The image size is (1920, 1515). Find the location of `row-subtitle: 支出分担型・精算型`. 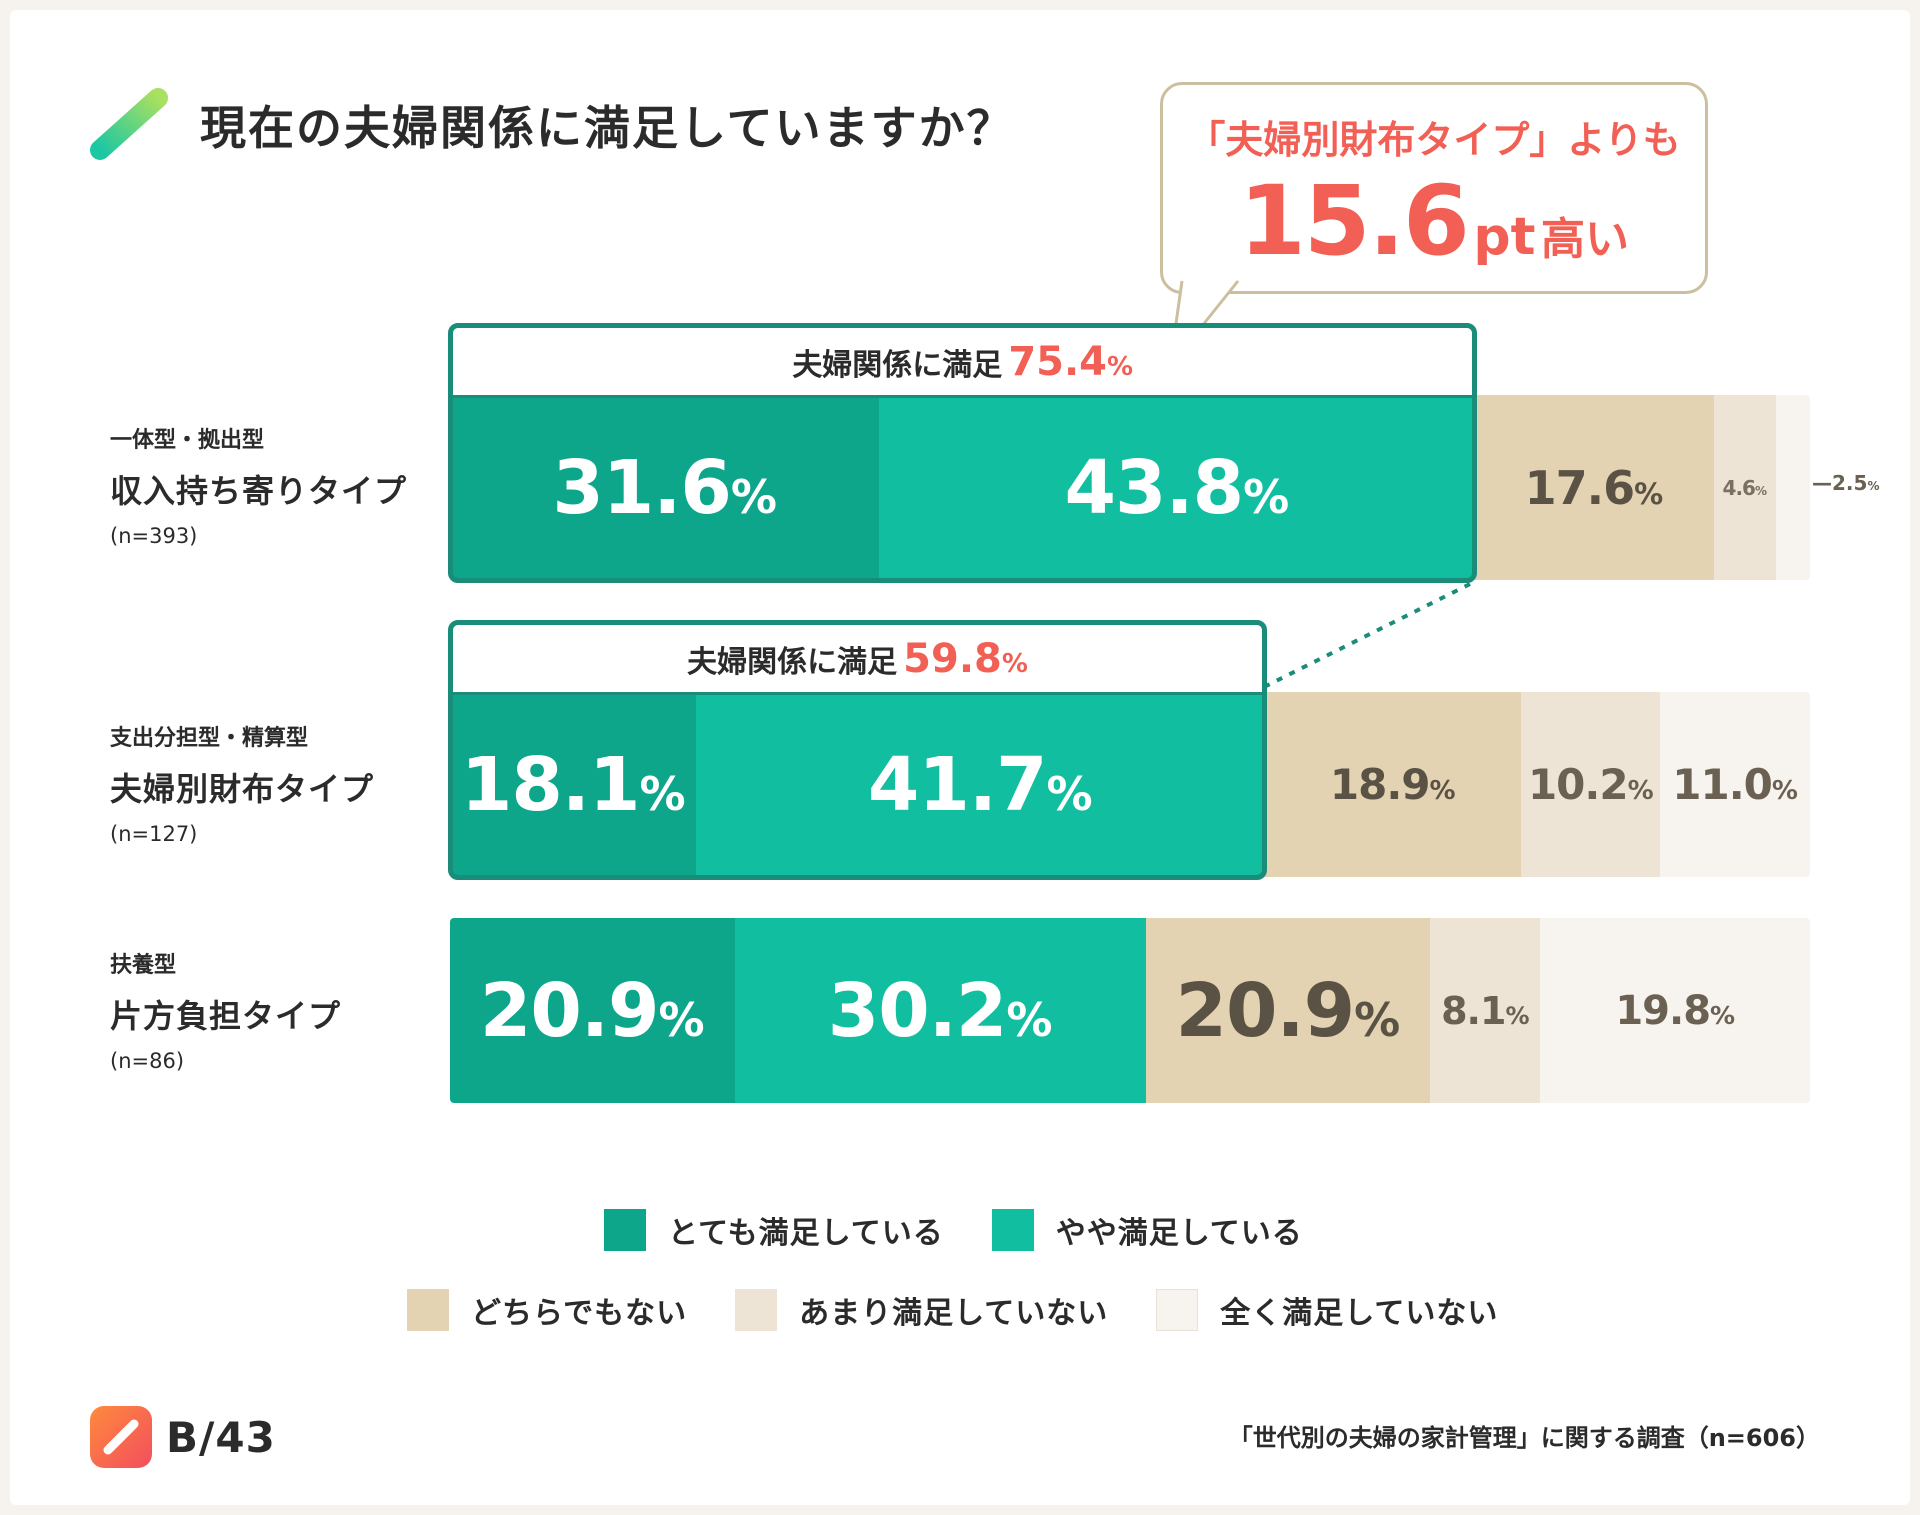

row-subtitle: 支出分担型・精算型 is located at coordinates (209, 738).